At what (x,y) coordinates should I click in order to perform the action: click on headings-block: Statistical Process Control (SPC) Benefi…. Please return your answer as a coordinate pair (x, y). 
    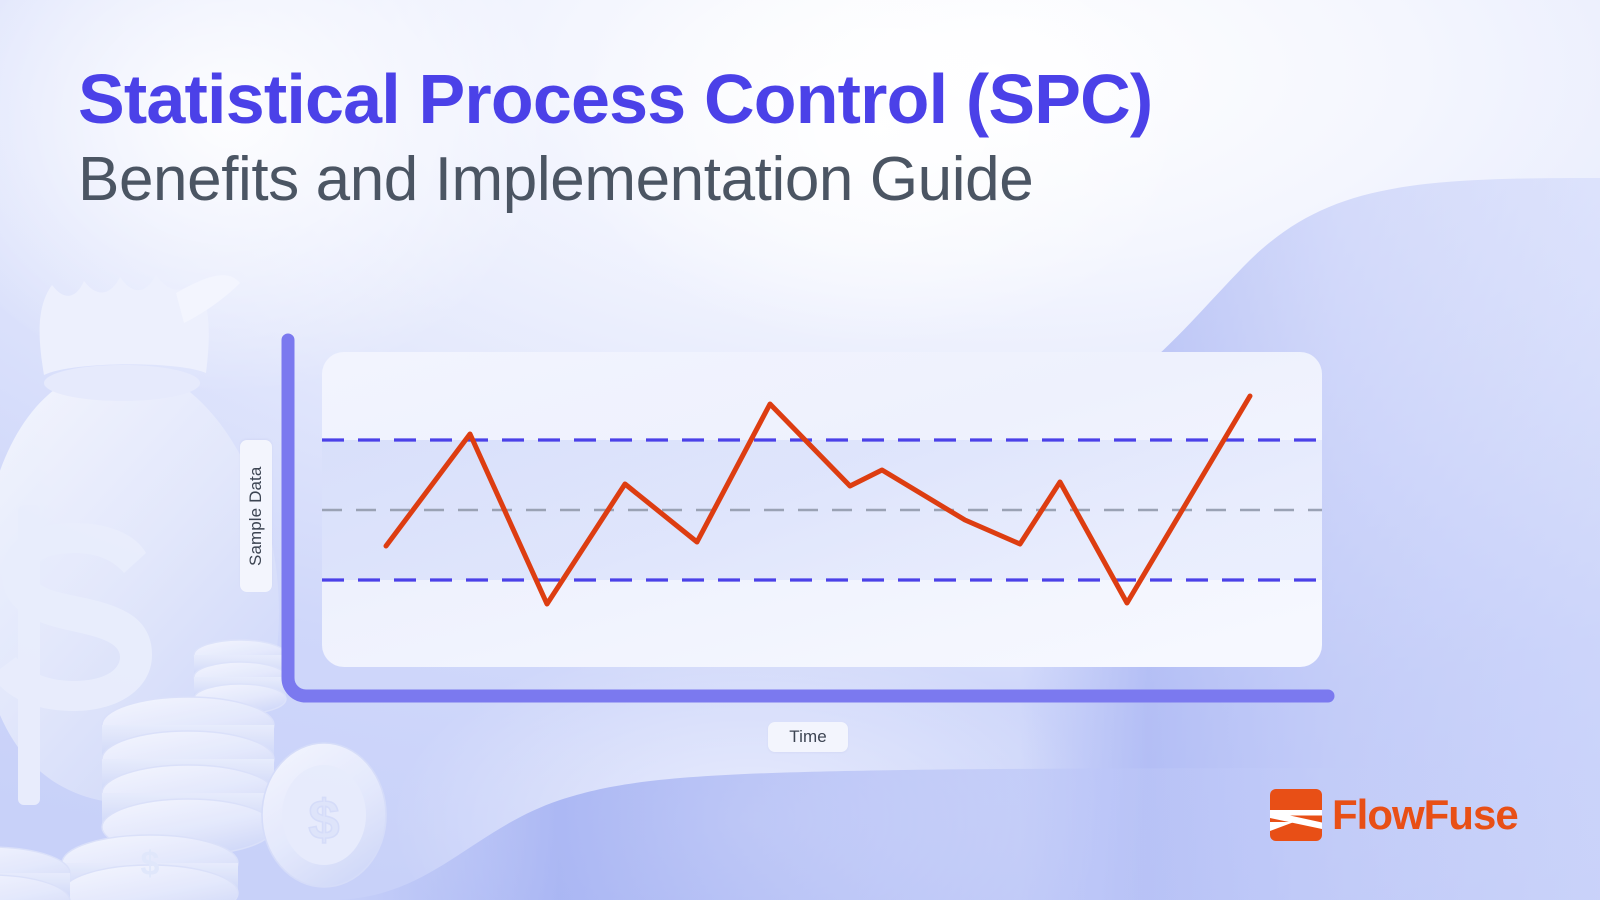
    Looking at the image, I should click on (668, 137).